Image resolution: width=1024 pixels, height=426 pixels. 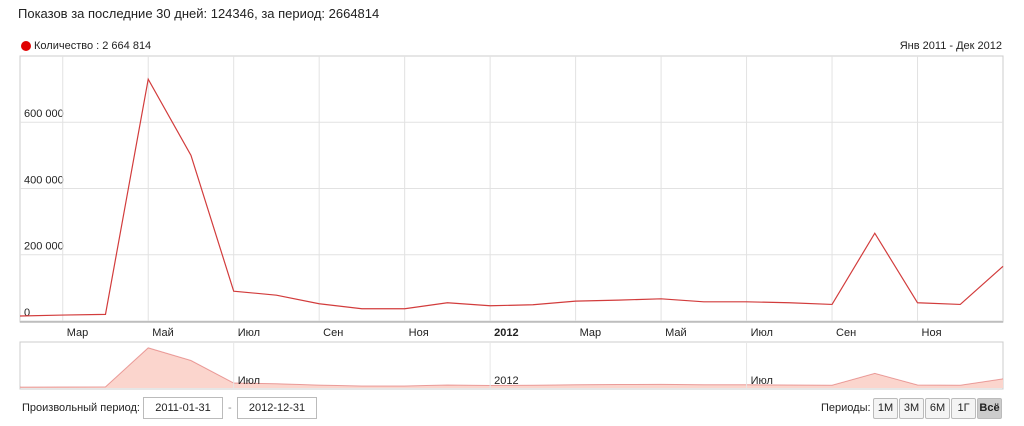 I want to click on y-tick-label: 400 000, so click(x=44, y=180).